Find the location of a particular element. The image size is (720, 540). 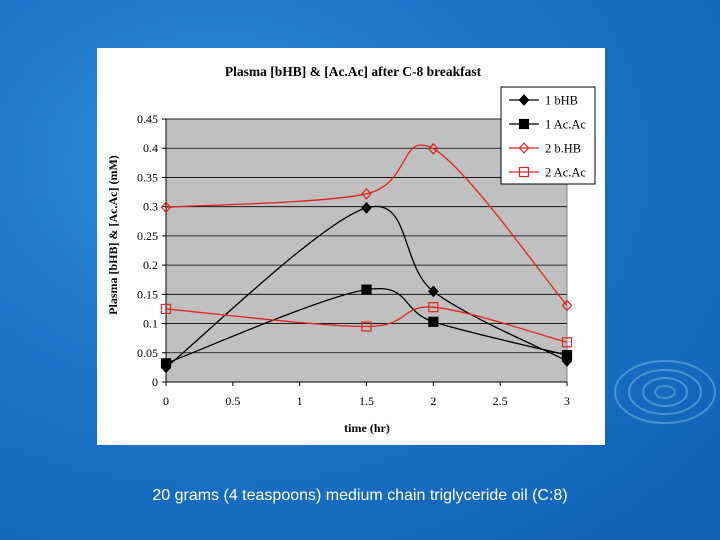

y-tick-label: 0.2 is located at coordinates (150, 265).